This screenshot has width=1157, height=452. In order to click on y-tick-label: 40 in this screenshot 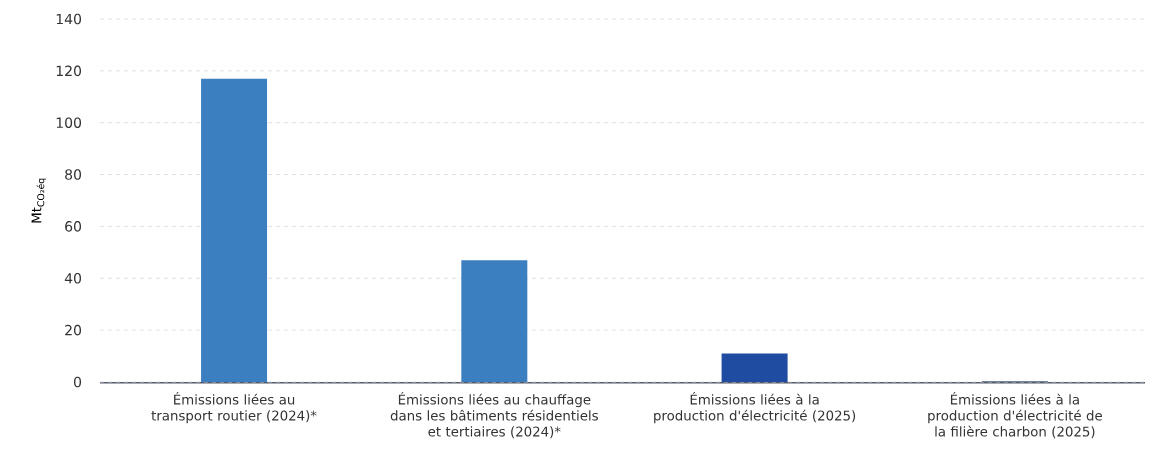, I will do `click(73, 278)`.